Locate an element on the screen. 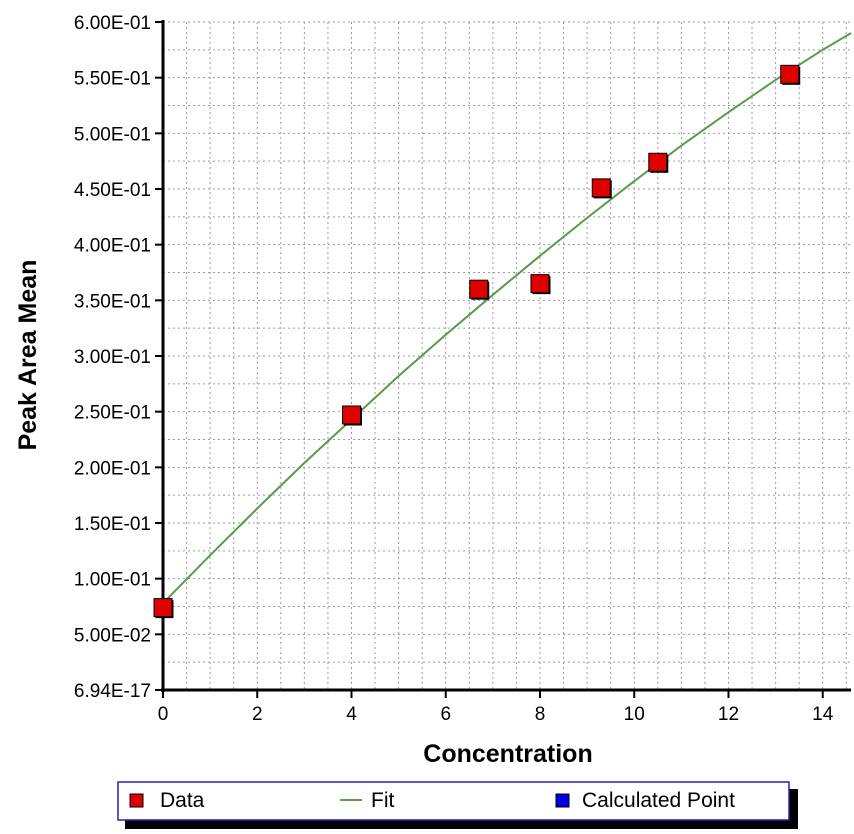  legend-label: Fit is located at coordinates (382, 800).